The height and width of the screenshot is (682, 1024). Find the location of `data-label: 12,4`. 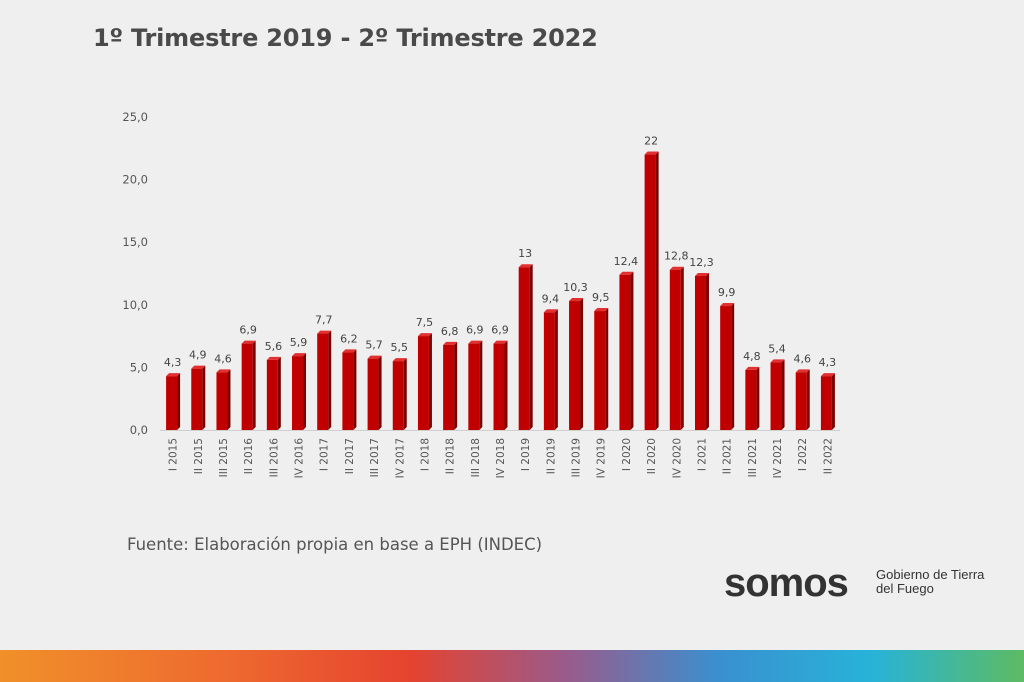

data-label: 12,4 is located at coordinates (626, 261).